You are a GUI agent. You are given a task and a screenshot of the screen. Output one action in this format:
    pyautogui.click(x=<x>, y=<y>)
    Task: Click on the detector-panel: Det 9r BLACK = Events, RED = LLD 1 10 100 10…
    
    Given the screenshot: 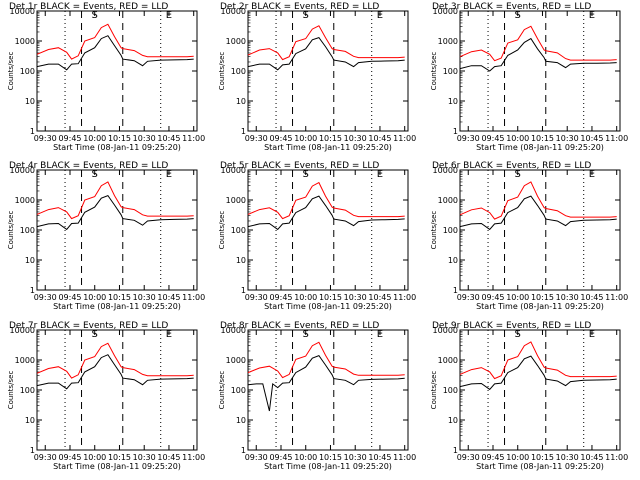 What is the action you would take?
    pyautogui.click(x=529, y=396)
    